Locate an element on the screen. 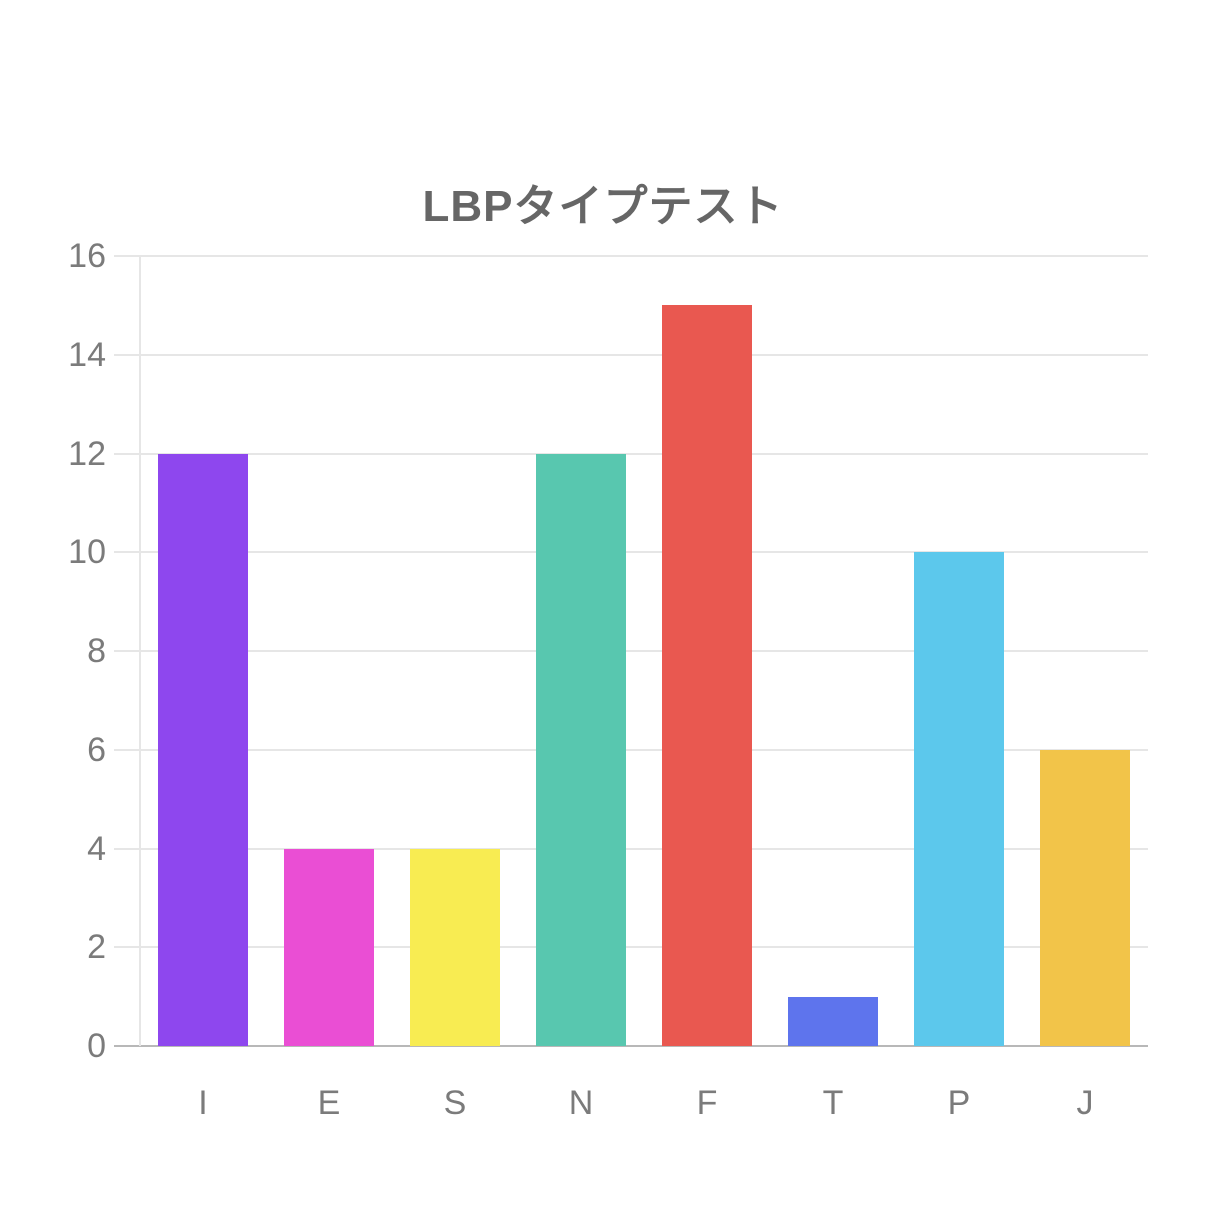 This screenshot has height=1206, width=1206. y-tick-label: 6 is located at coordinates (96, 750).